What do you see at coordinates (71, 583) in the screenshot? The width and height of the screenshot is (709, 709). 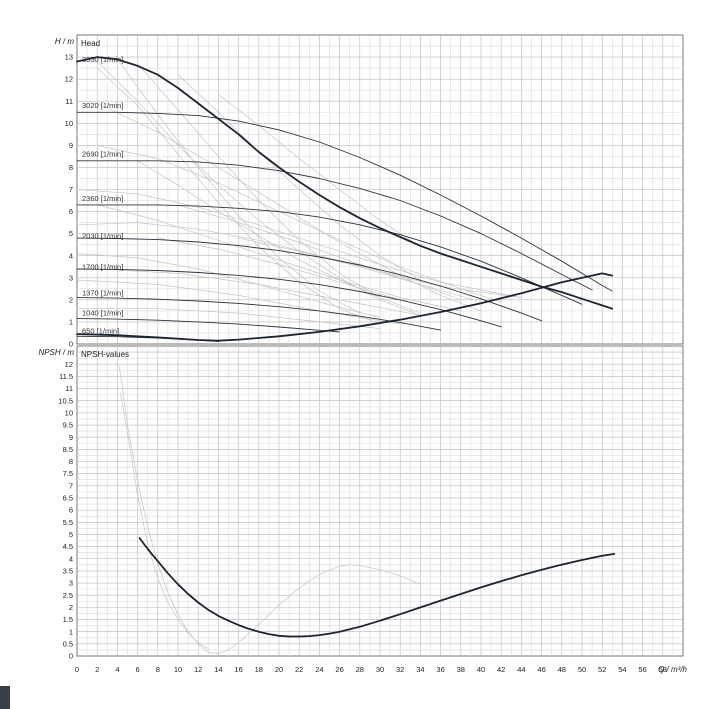 I see `npsh-y-tick-label: 3` at bounding box center [71, 583].